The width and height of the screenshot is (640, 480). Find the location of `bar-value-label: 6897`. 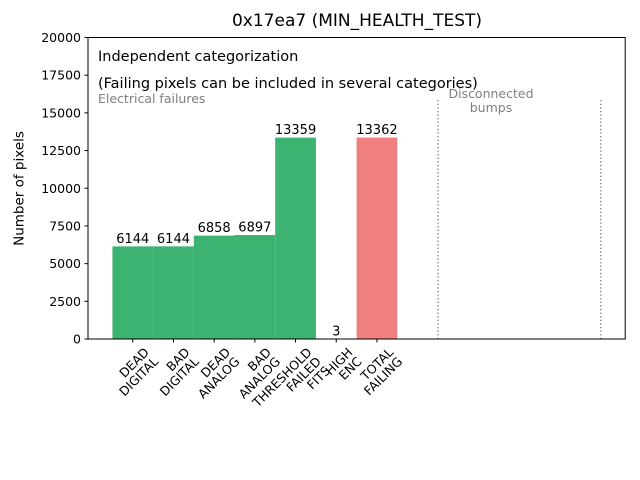

bar-value-label: 6897 is located at coordinates (254, 228).